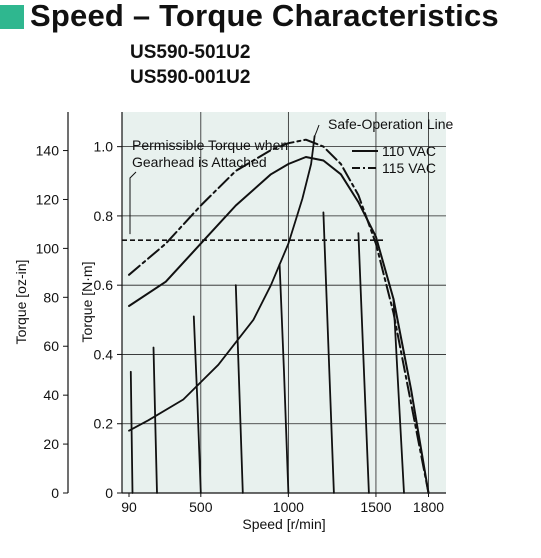 The image size is (541, 558). Describe the element at coordinates (210, 145) in the screenshot. I see `permissible-torque-label-1: Permissible Torque when` at that location.